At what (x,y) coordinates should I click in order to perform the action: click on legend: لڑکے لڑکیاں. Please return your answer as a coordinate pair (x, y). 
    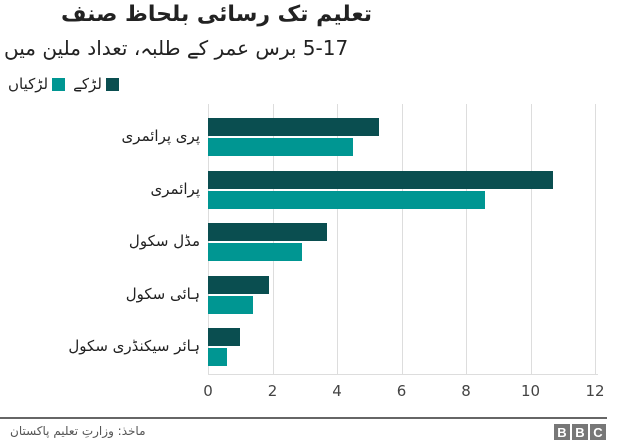
    Looking at the image, I should click on (59, 84).